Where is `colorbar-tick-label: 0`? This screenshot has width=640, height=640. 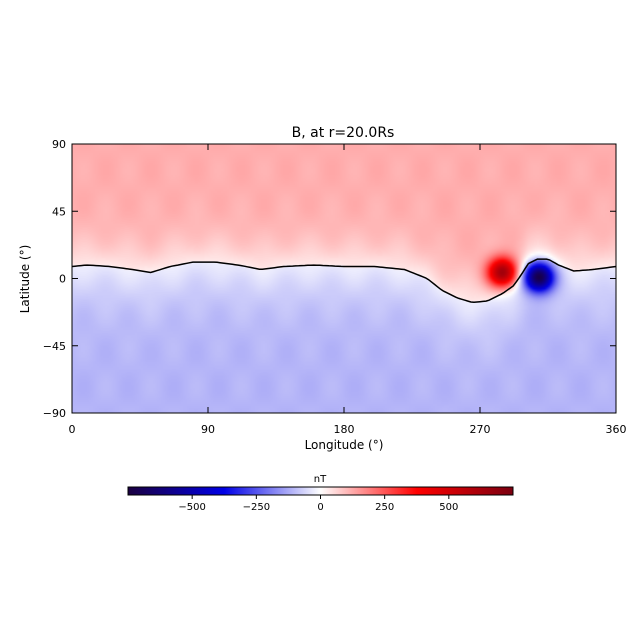 colorbar-tick-label: 0 is located at coordinates (320, 507).